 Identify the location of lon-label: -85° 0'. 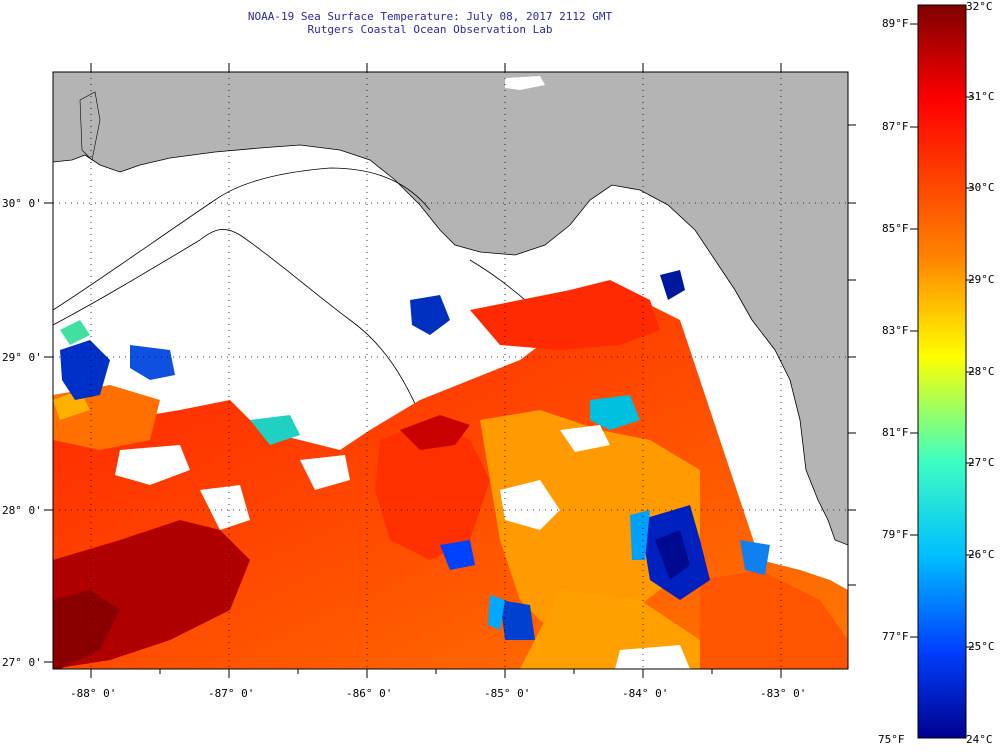
(507, 693).